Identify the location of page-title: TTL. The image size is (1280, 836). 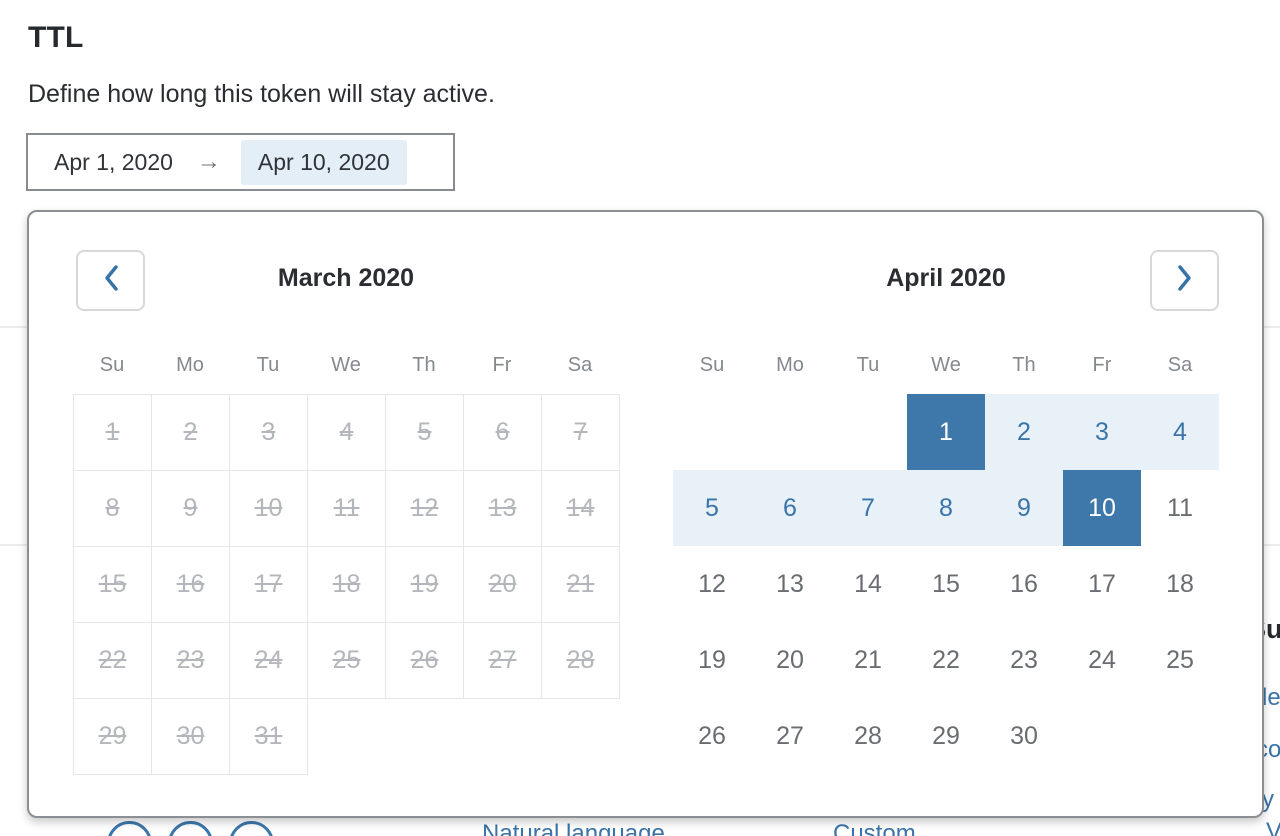
(56, 37).